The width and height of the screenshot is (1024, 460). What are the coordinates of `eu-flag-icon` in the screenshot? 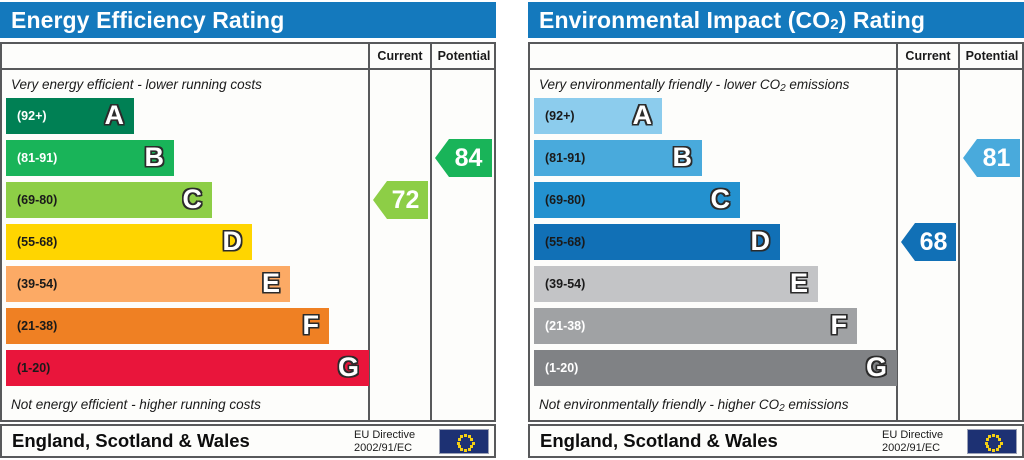 It's located at (992, 441).